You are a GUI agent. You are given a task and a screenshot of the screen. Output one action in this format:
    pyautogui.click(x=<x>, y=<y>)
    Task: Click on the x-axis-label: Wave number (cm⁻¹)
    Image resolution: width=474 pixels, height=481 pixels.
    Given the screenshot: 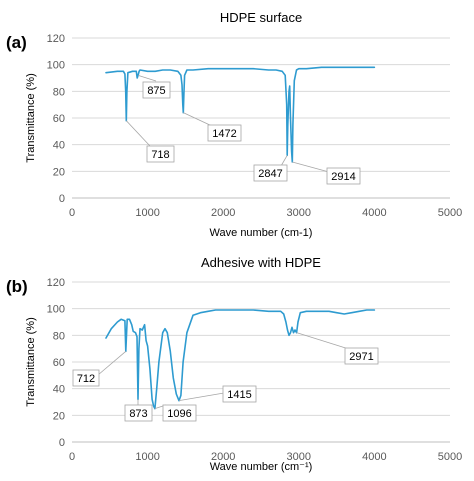 What is the action you would take?
    pyautogui.click(x=261, y=467)
    